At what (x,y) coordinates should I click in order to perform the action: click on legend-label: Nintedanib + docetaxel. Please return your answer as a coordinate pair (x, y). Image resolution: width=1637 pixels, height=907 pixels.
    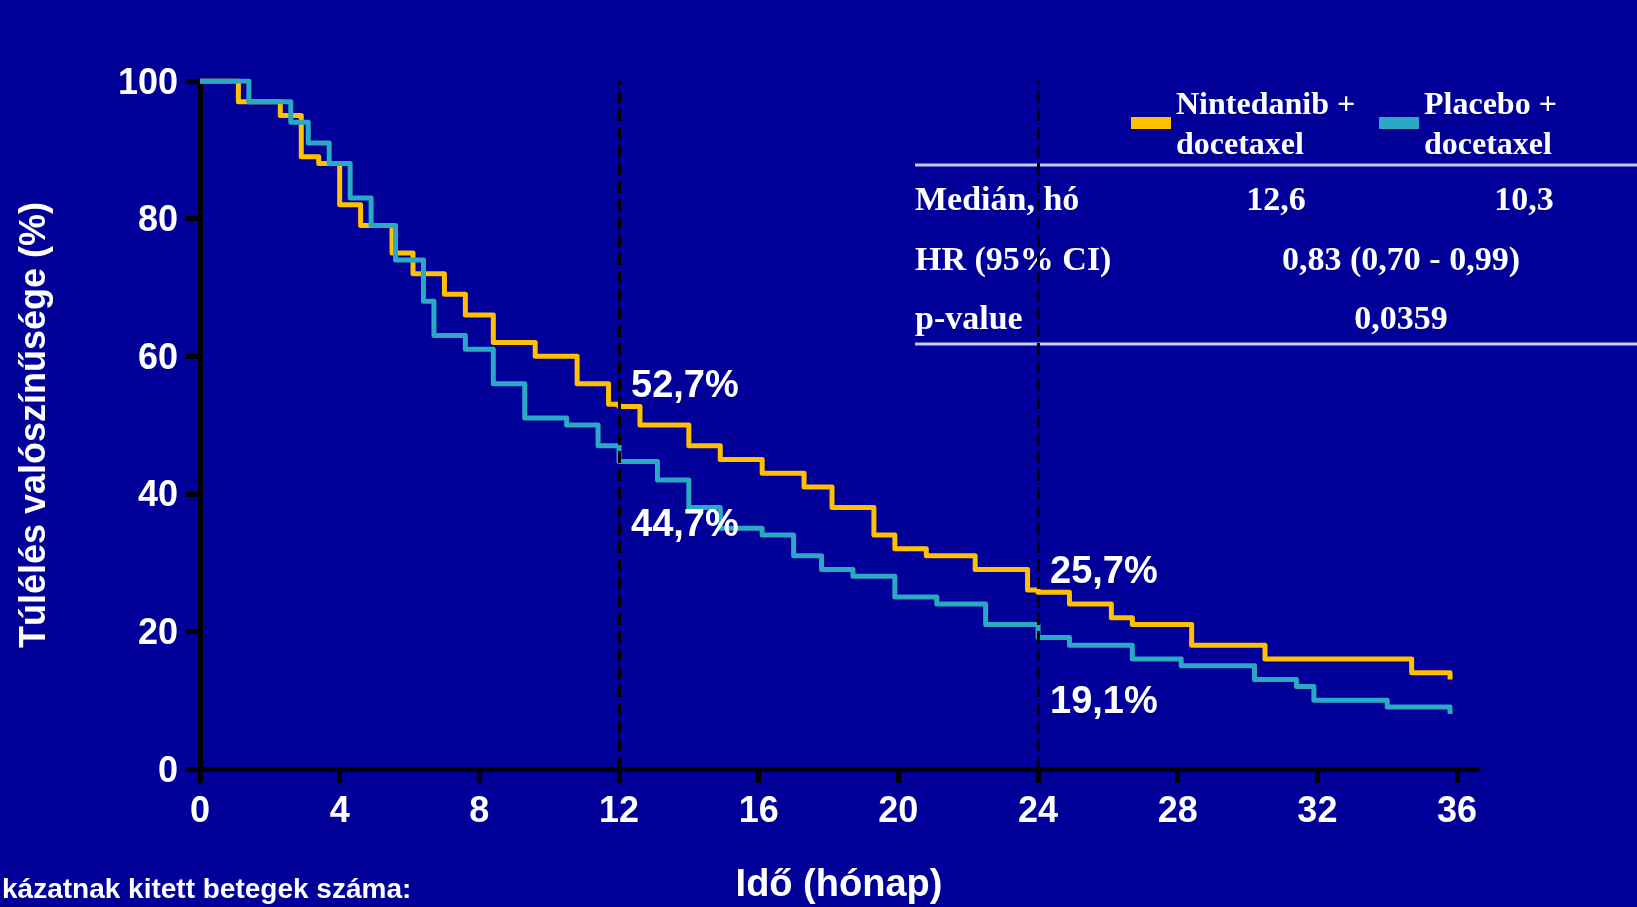
    Looking at the image, I should click on (1270, 123).